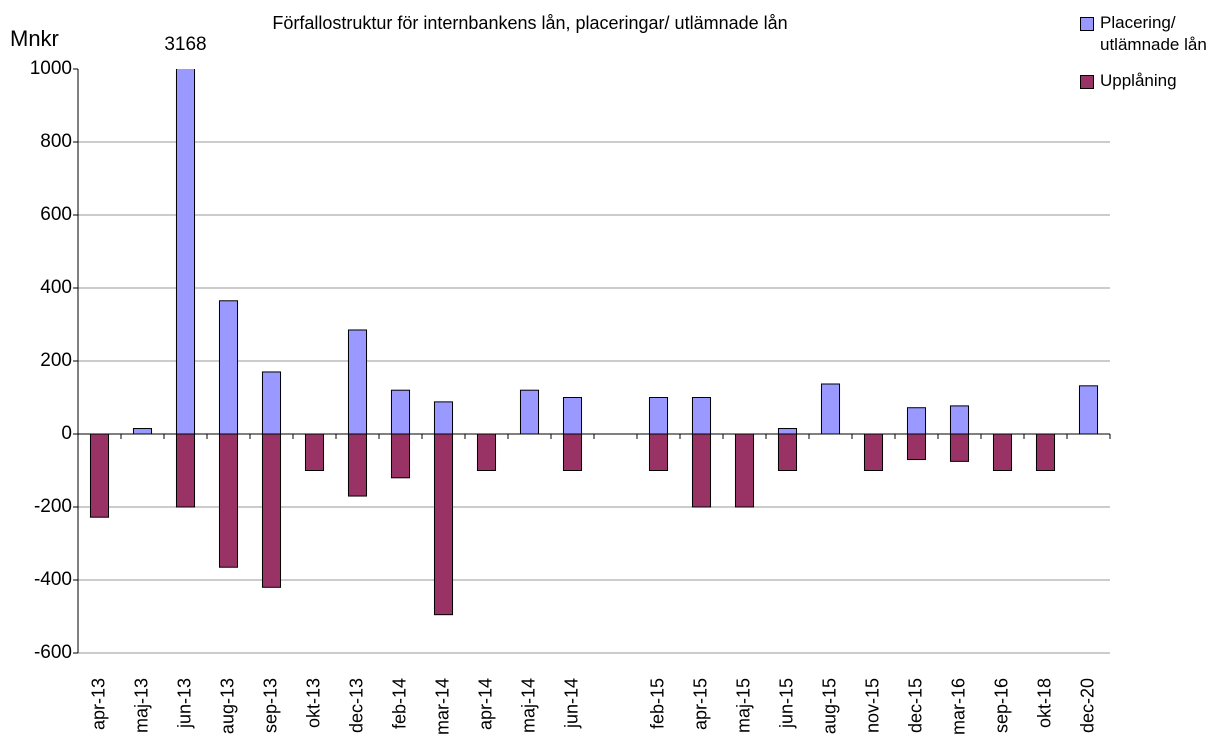  Describe the element at coordinates (1153, 59) in the screenshot. I see `legend: Placering/ utlämnade lån Upplåning` at that location.